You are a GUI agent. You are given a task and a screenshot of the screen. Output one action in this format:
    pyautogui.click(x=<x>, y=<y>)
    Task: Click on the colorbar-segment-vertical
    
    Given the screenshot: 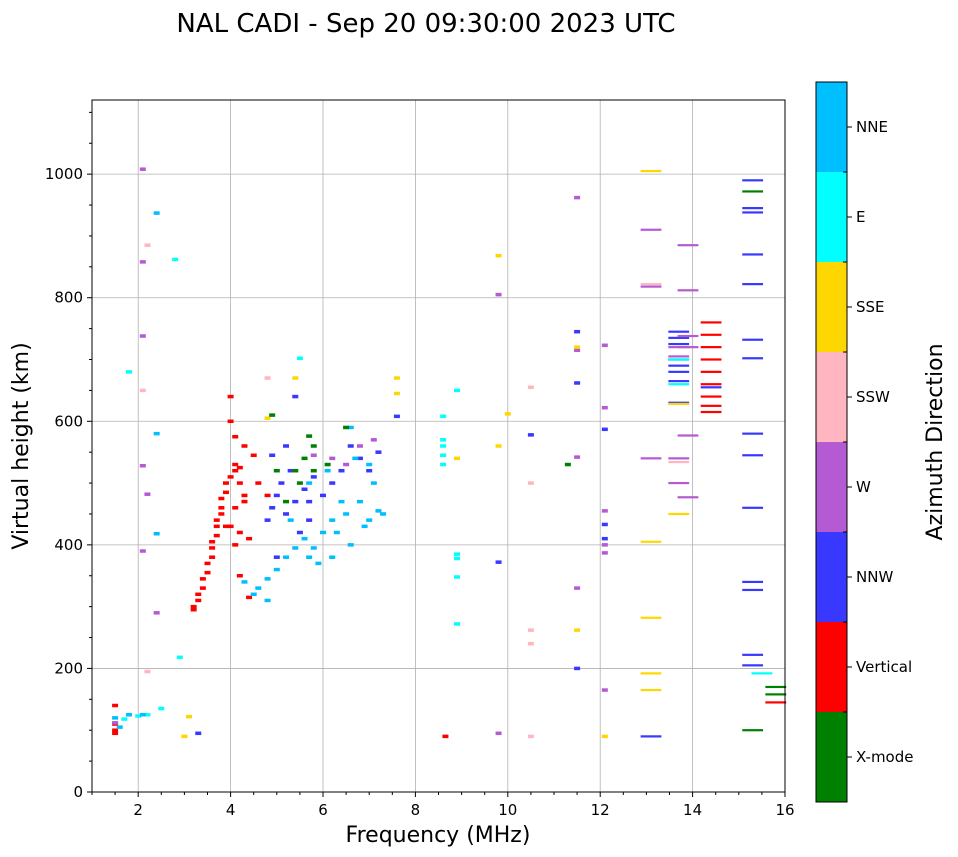 What is the action you would take?
    pyautogui.click(x=831, y=667)
    